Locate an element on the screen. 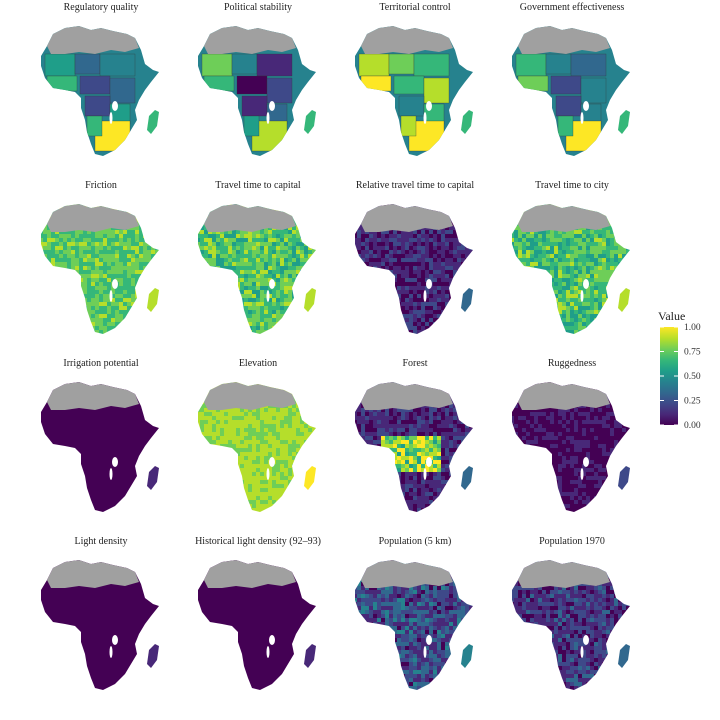  map-panel: Political stability is located at coordinates (257, 79).